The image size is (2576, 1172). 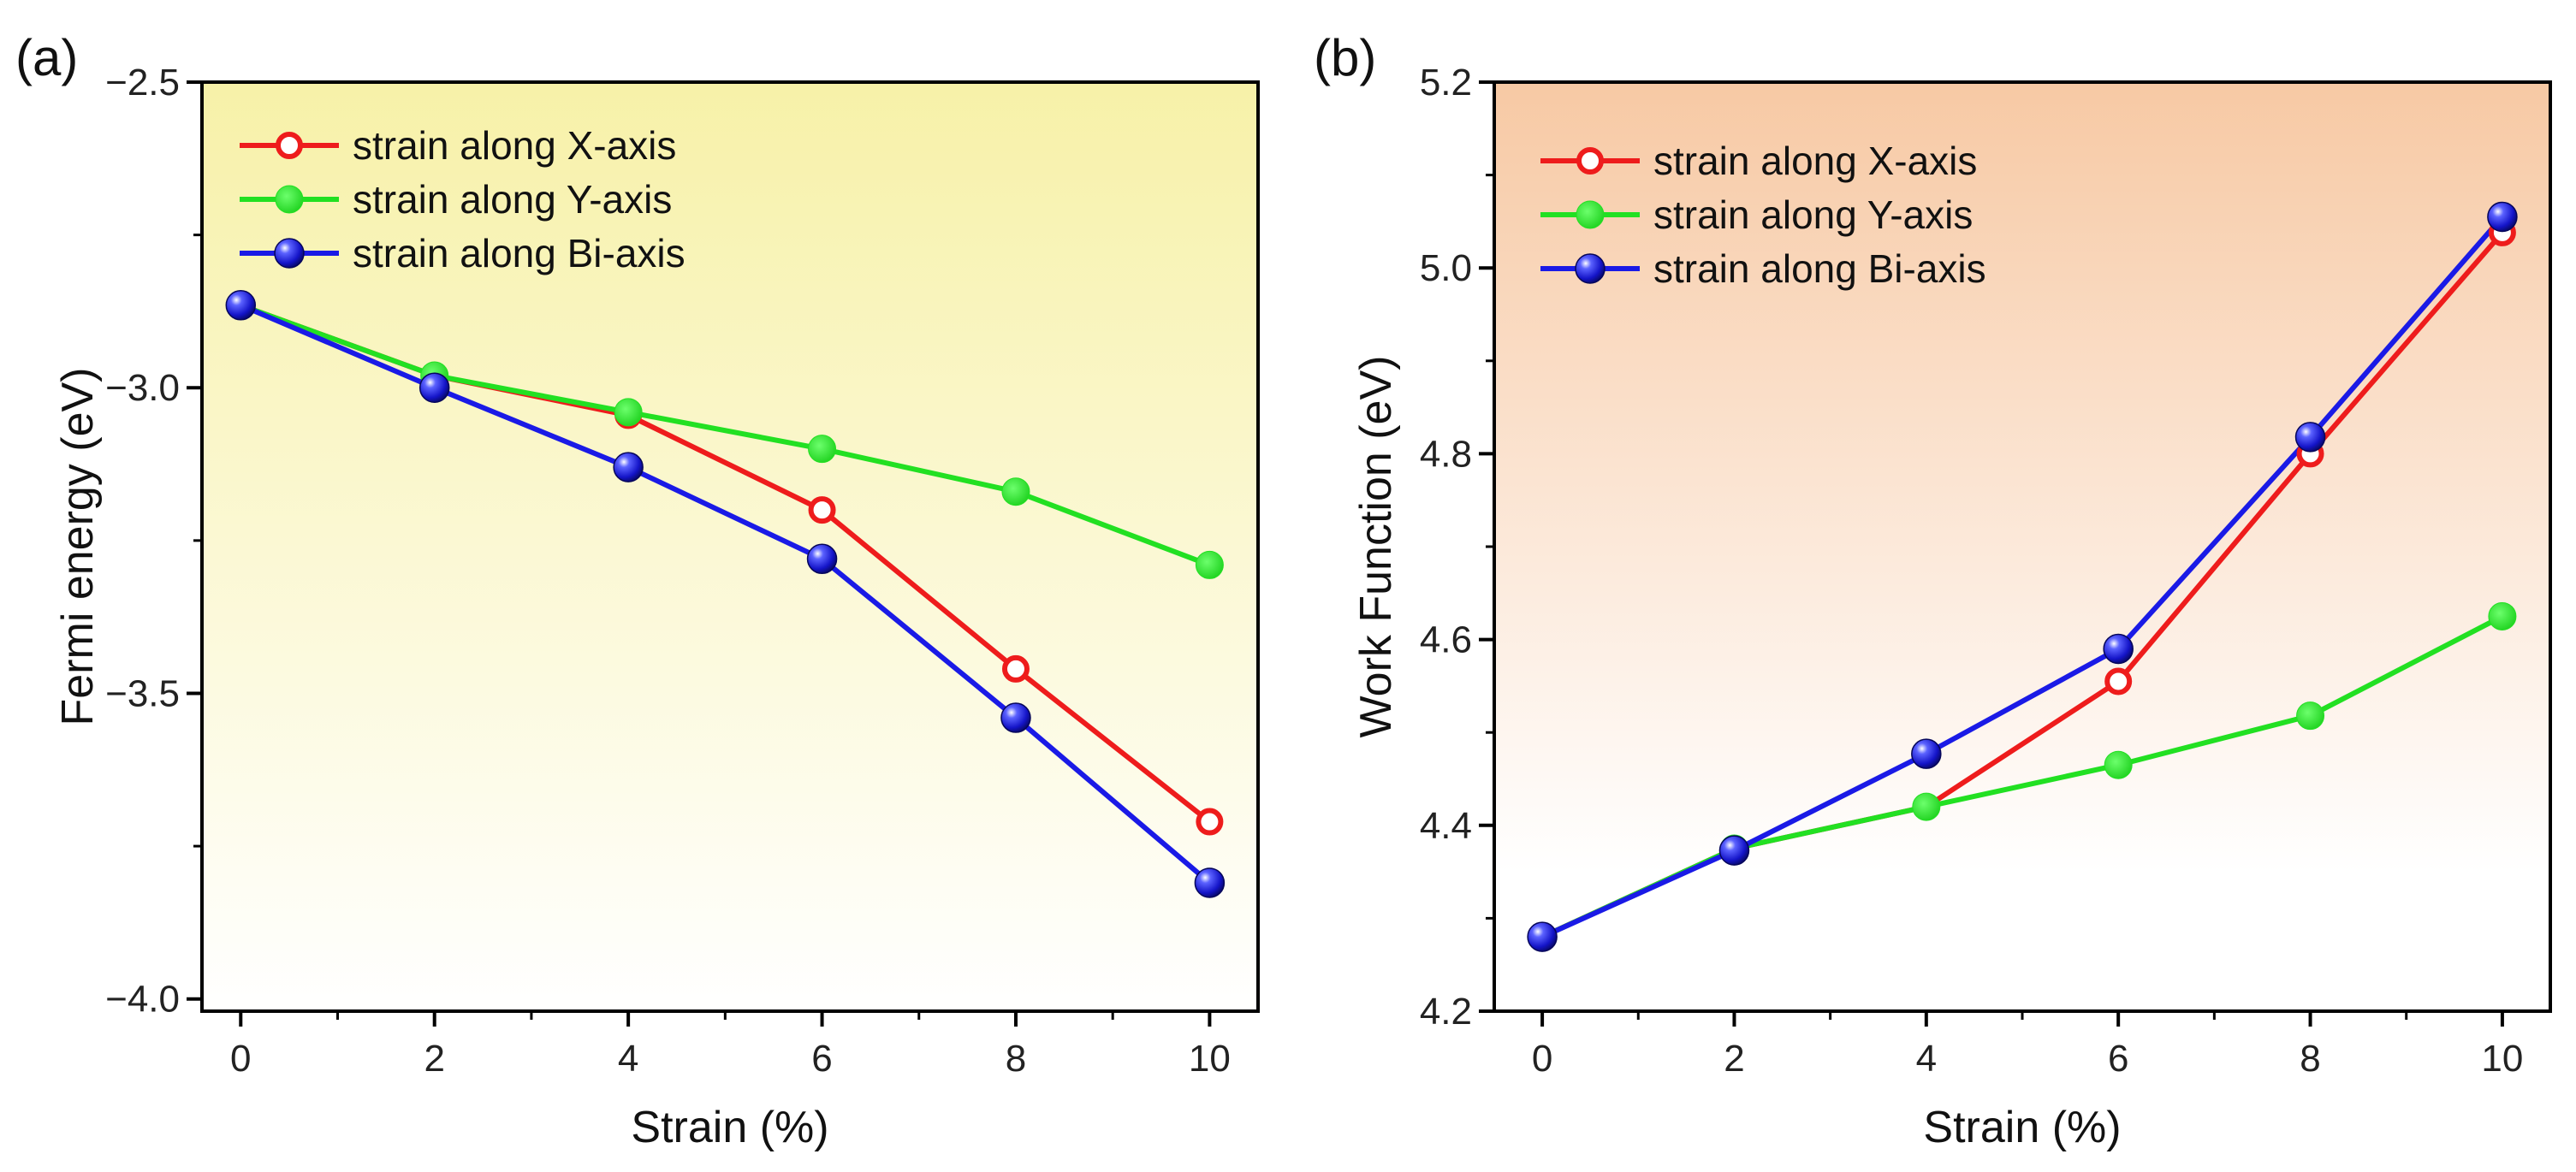 What do you see at coordinates (1446, 1012) in the screenshot?
I see `panel-b-y-tick-label: 4.2` at bounding box center [1446, 1012].